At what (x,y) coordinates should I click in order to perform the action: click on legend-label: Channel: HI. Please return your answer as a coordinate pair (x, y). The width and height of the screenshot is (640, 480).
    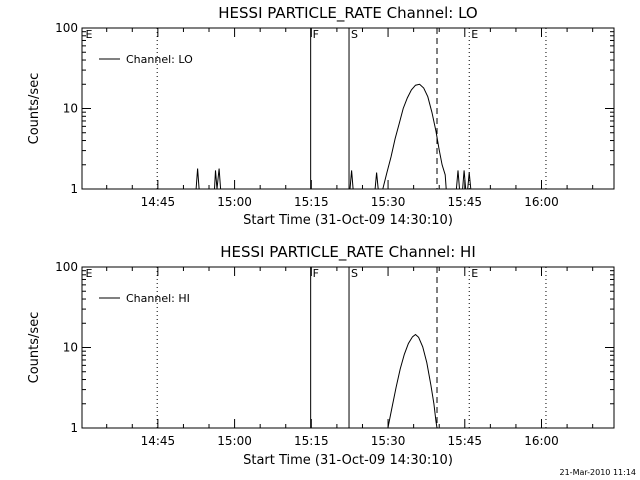
    Looking at the image, I should click on (158, 298).